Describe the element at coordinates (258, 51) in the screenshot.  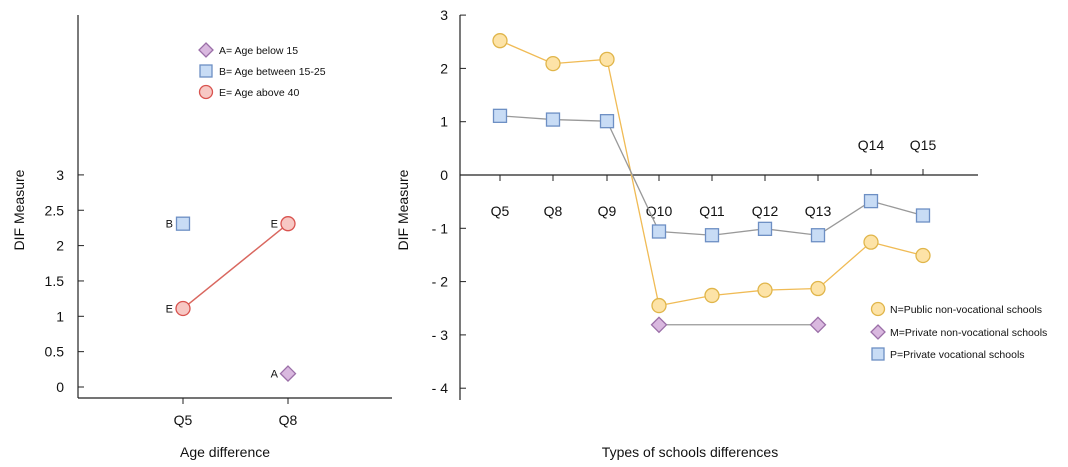
I see `legend-label: A= Age below 15` at that location.